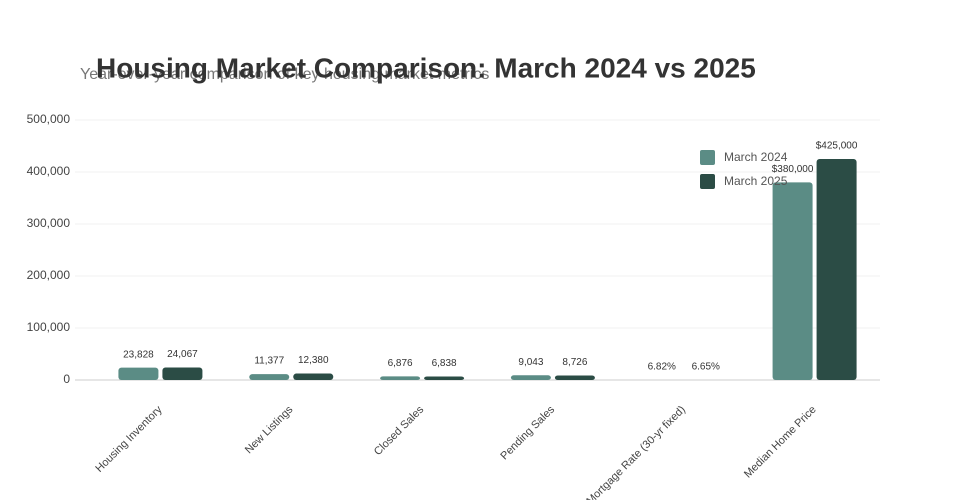 The height and width of the screenshot is (500, 960). Describe the element at coordinates (49, 275) in the screenshot. I see `y-tick-label: 200,000` at that location.